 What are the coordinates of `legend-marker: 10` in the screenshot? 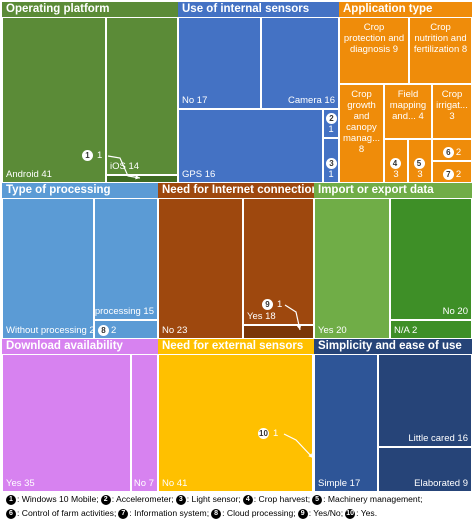 It's located at (350, 513).